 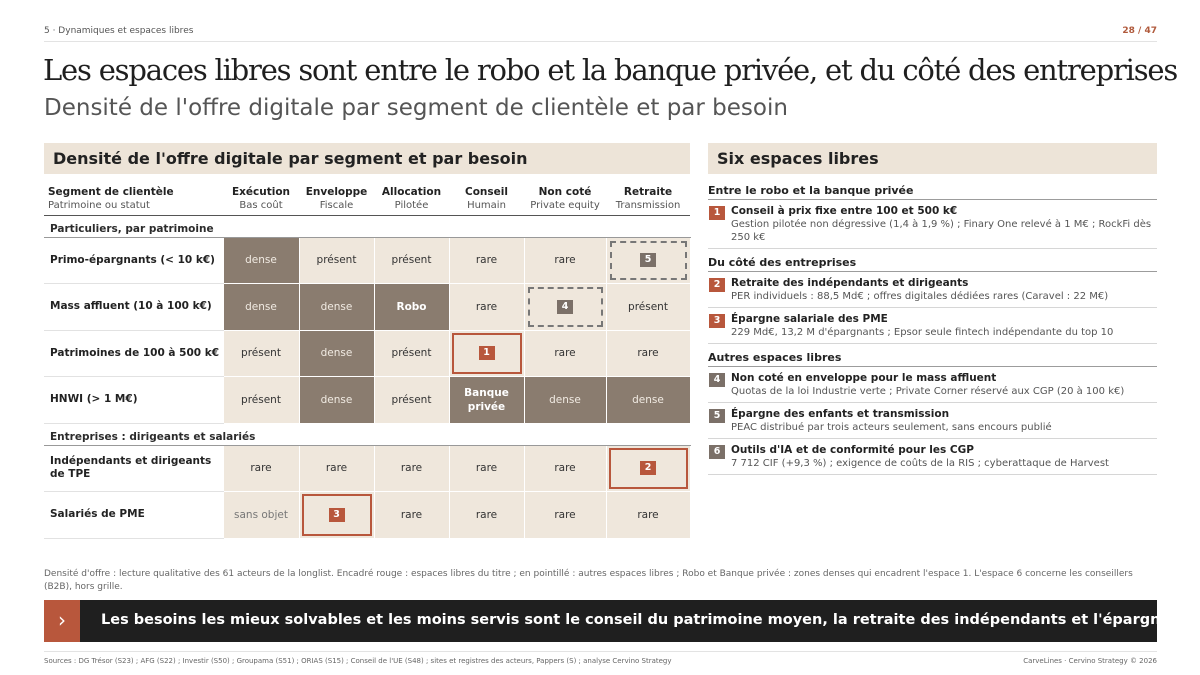 What do you see at coordinates (932, 359) in the screenshot?
I see `gaps-group-label: Autres espaces libres` at bounding box center [932, 359].